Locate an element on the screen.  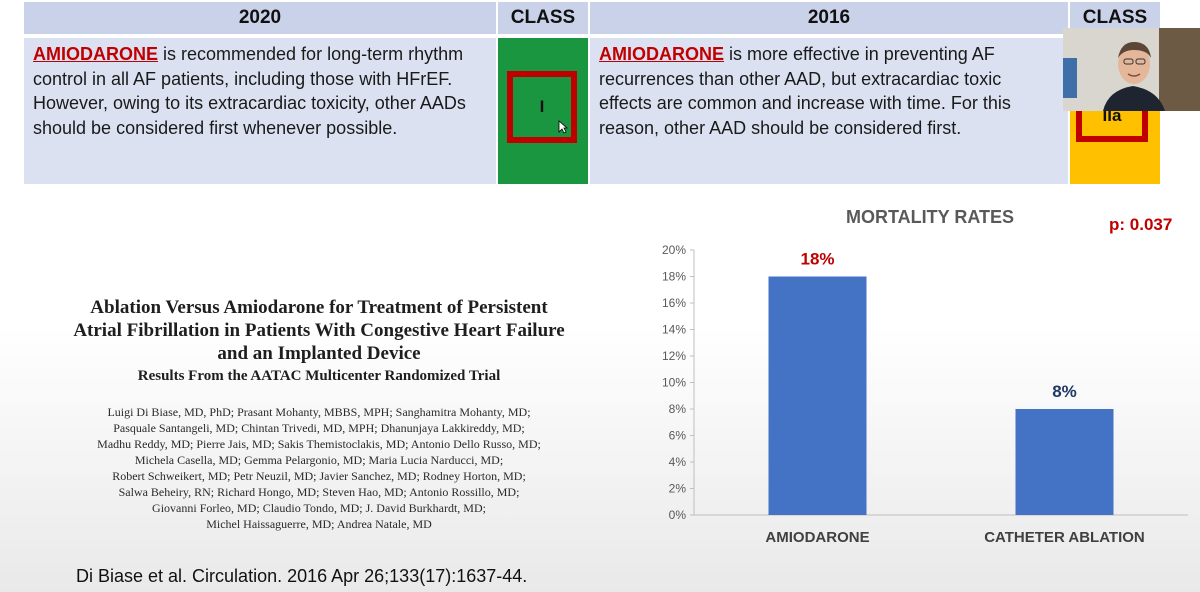
y-tick-label: 2% is located at coordinates (678, 489).